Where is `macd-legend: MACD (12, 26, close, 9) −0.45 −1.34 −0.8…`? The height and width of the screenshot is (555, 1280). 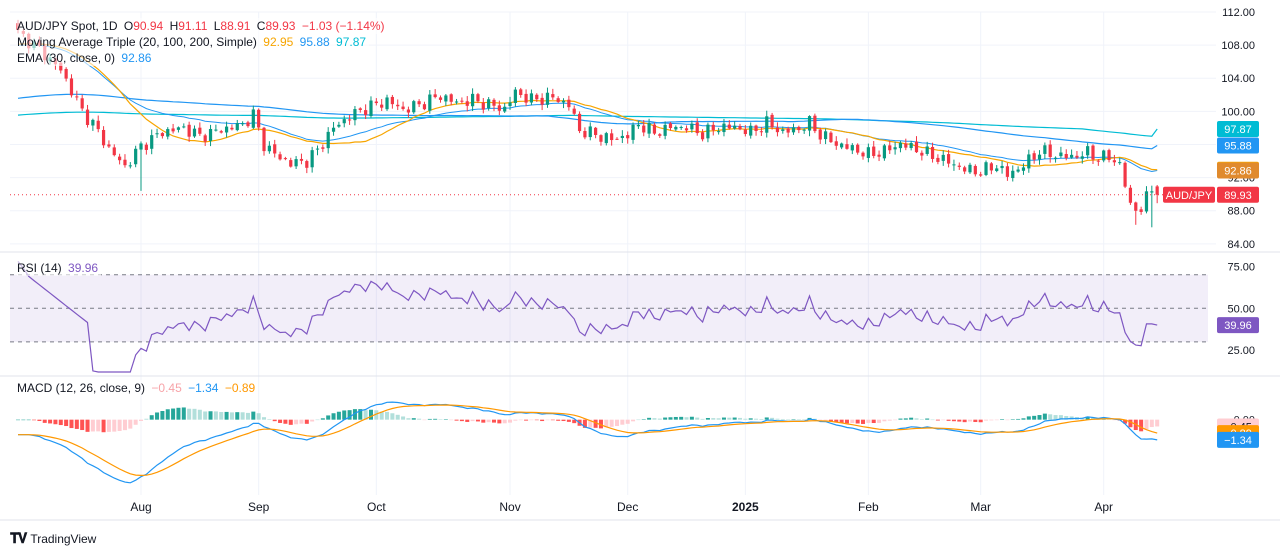
macd-legend: MACD (12, 26, close, 9) −0.45 −1.34 −0.8… is located at coordinates (138, 388).